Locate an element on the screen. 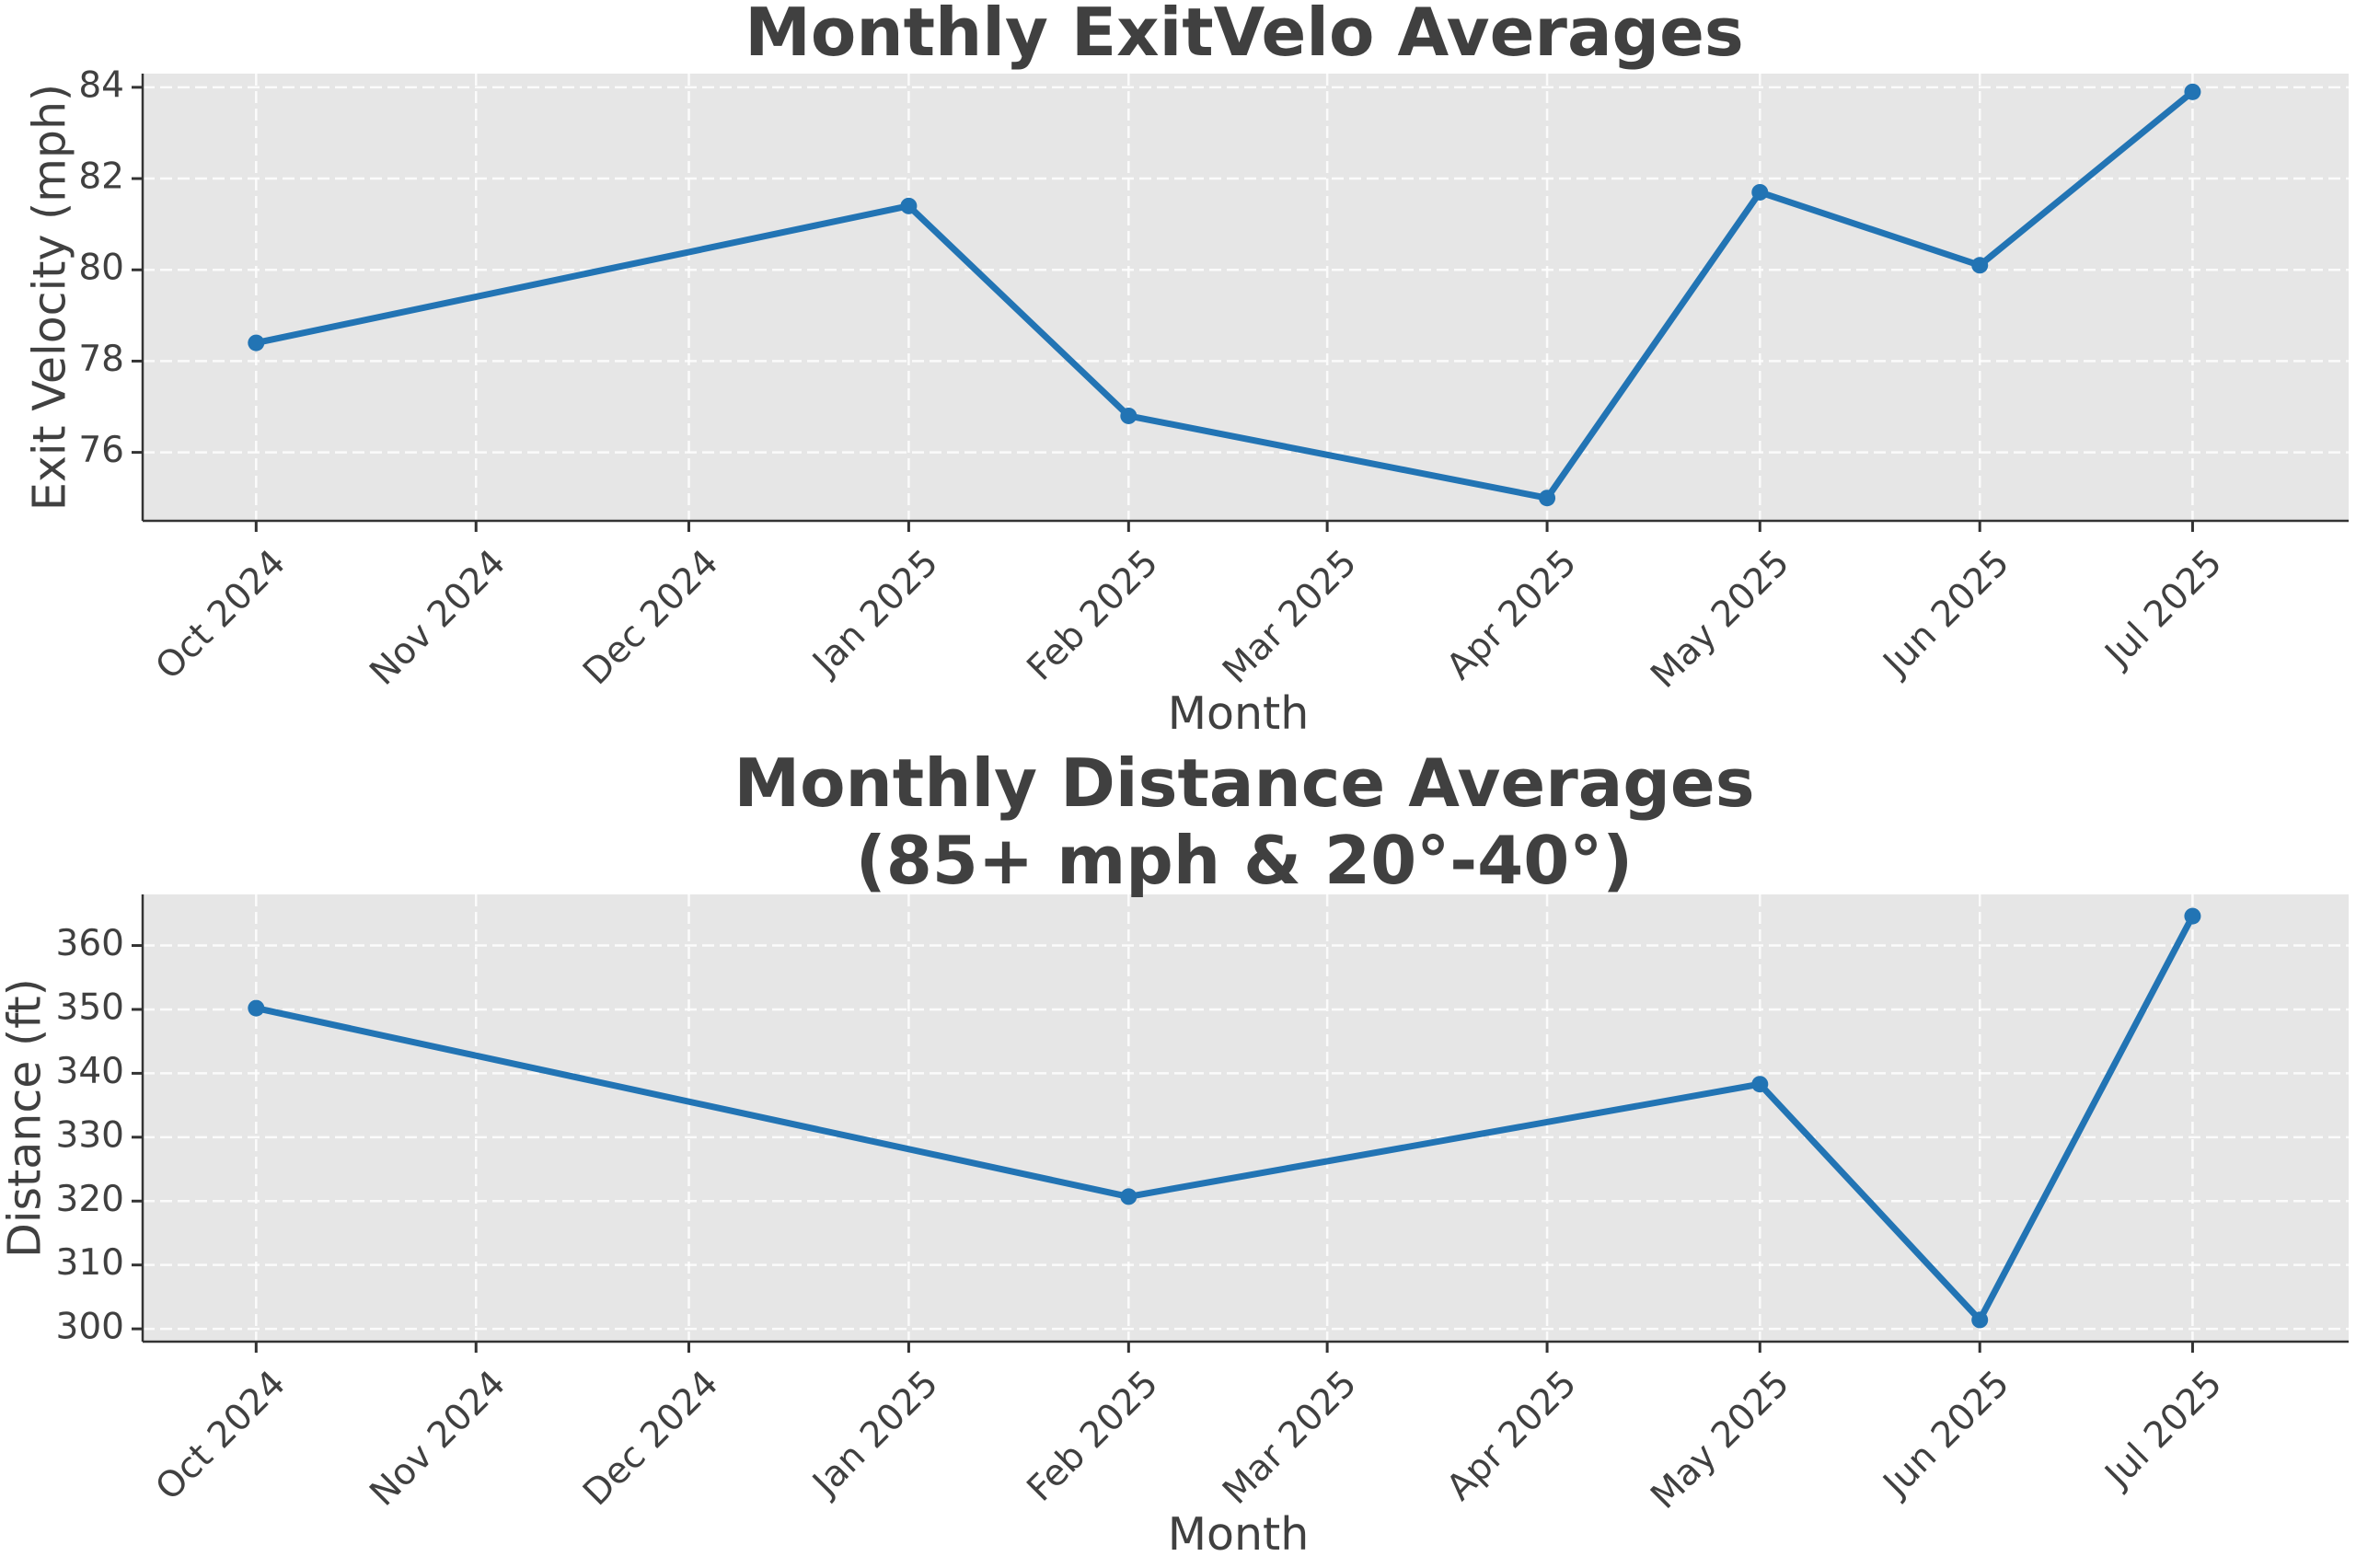  y-tick-label: 310 is located at coordinates (90, 1263).